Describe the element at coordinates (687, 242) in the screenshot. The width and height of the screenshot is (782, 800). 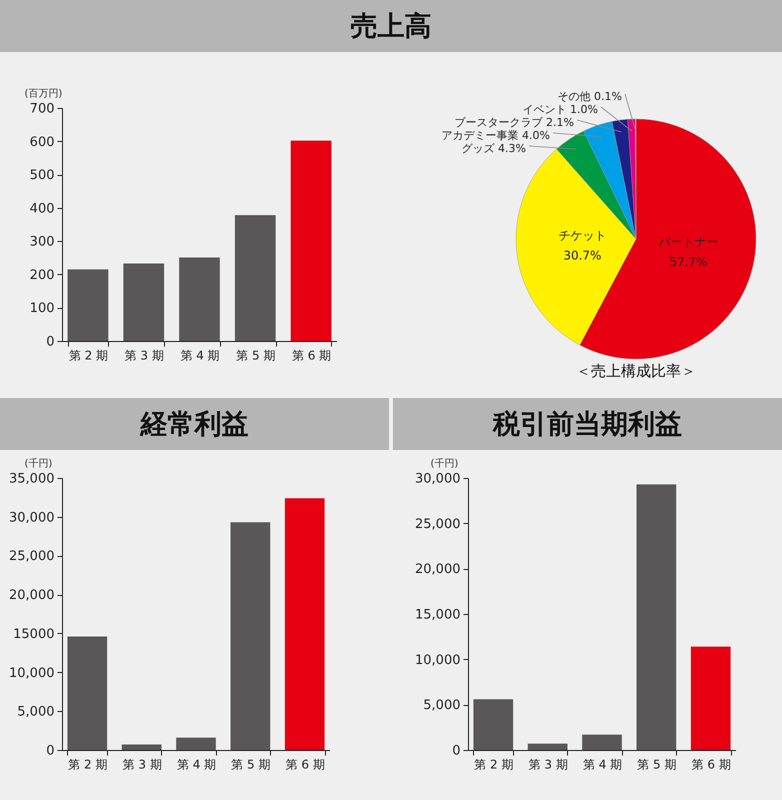
I see `slice-label: パートナー` at that location.